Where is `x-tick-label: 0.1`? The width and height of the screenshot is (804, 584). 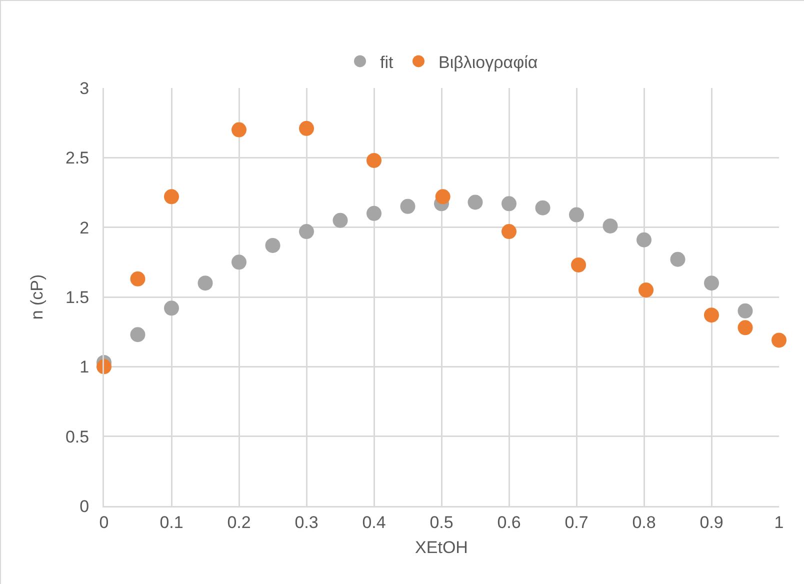
x-tick-label: 0.1 is located at coordinates (172, 522).